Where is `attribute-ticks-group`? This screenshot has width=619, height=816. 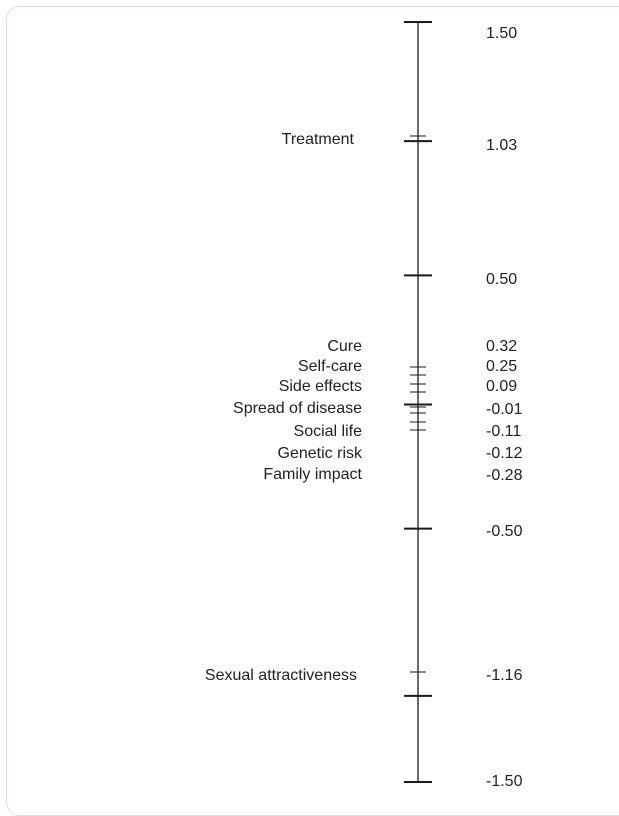
attribute-ticks-group is located at coordinates (418, 404).